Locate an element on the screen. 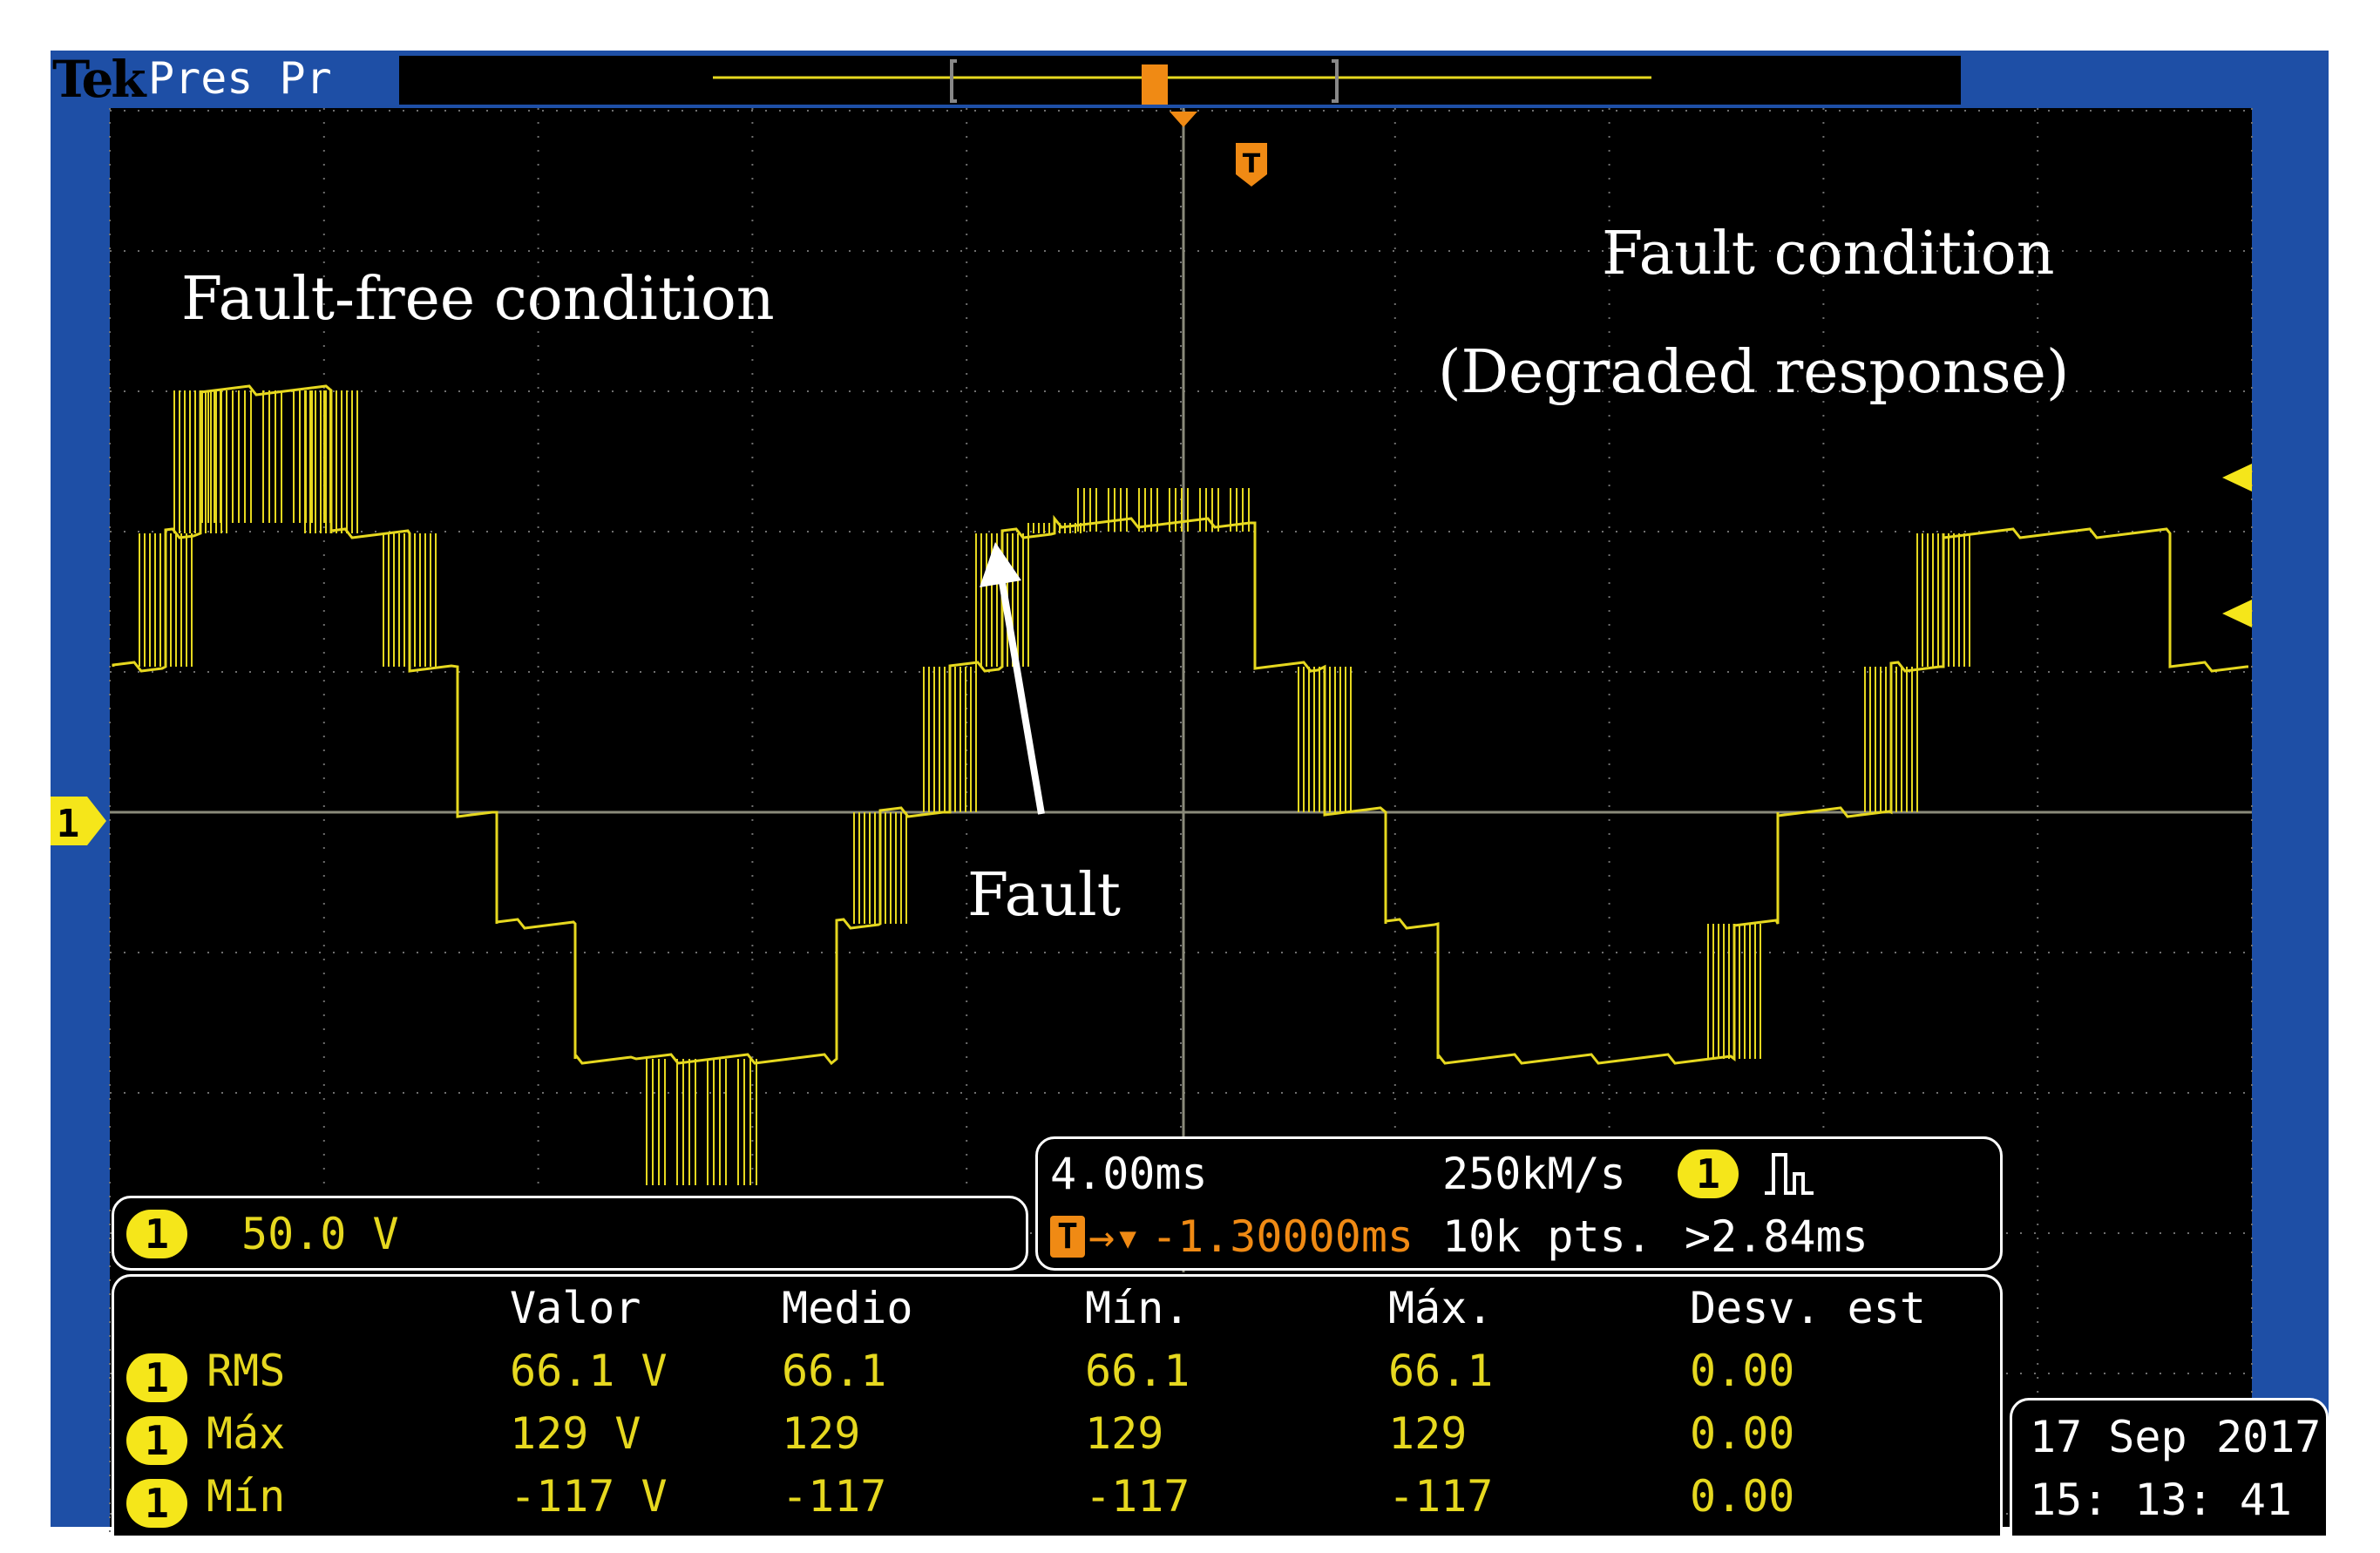 The image size is (2380, 1553). date-day: 17 Sep is located at coordinates (2108, 1437).